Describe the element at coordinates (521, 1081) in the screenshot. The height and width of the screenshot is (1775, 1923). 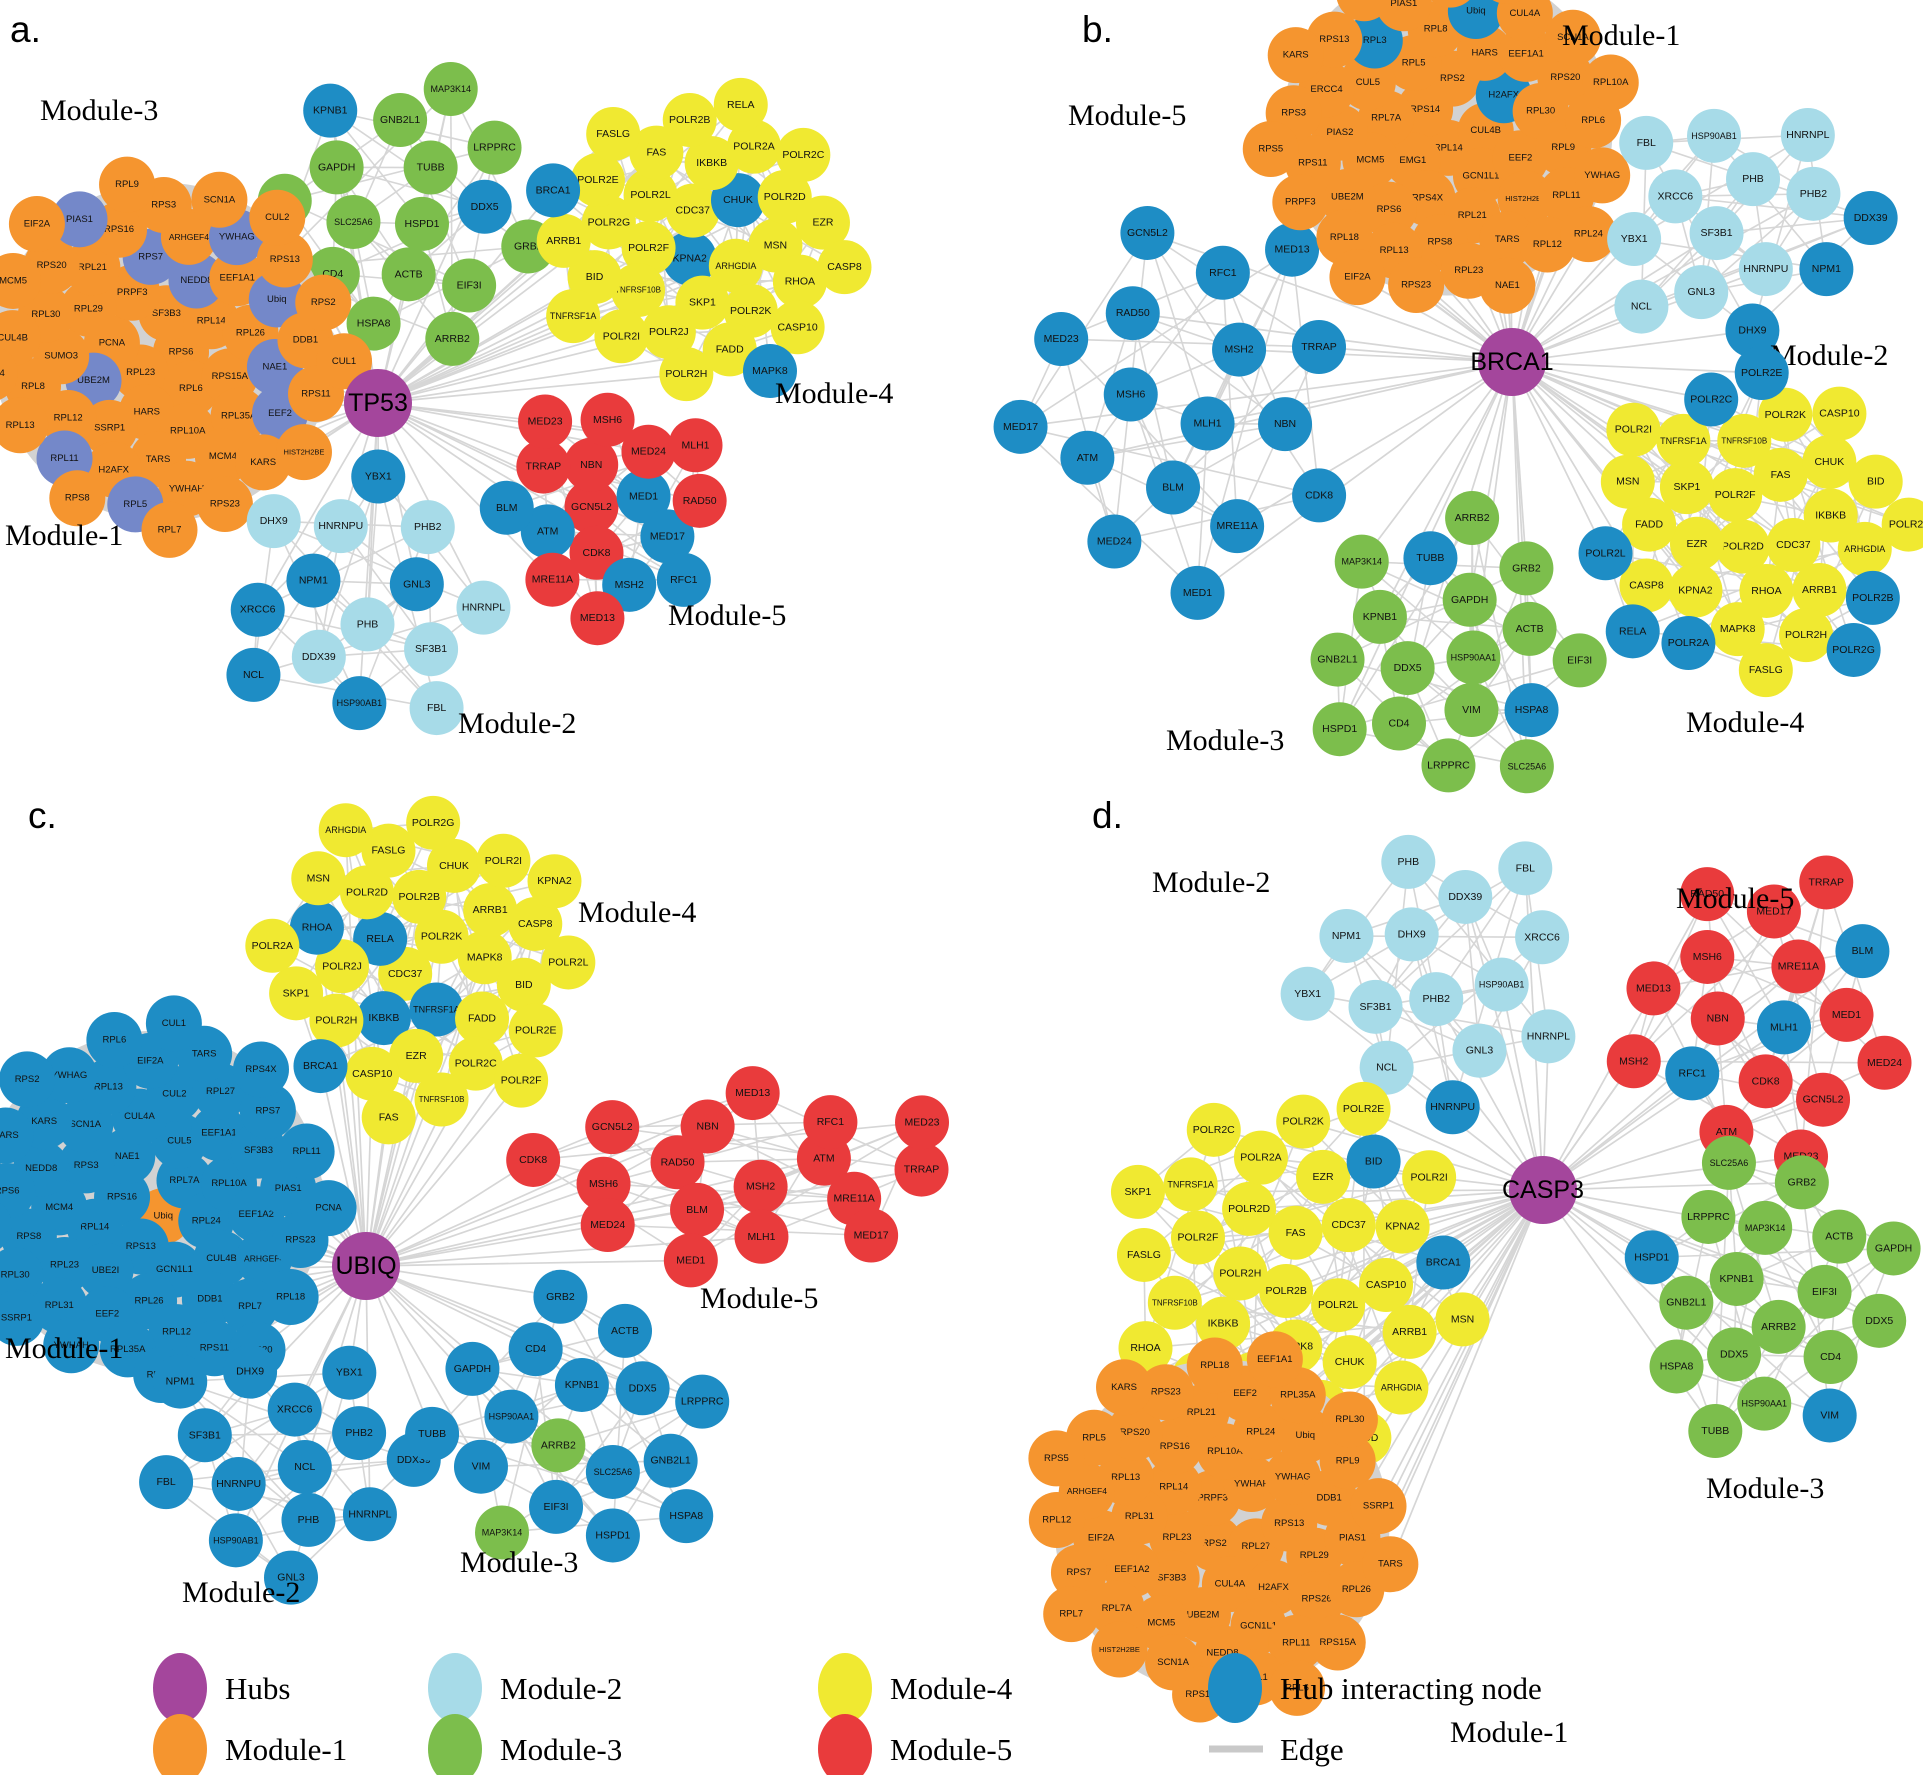
I see `node-label-POLR2F: POLR2F` at that location.